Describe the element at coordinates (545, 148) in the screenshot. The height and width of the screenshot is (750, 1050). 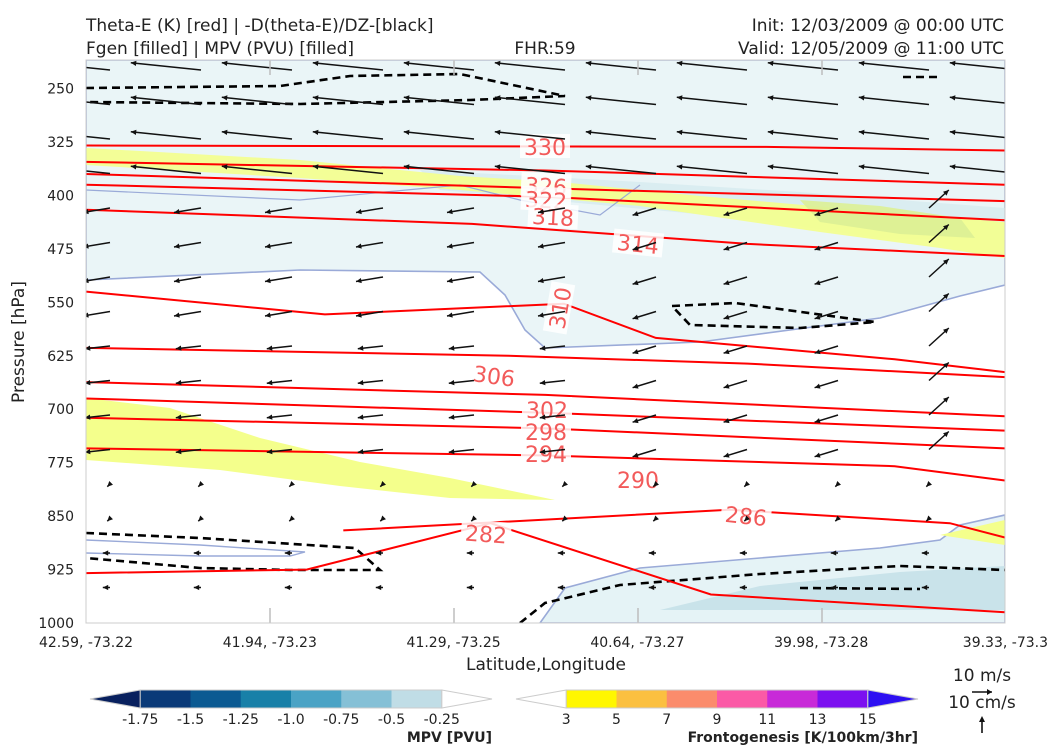
I see `contour-label-330: 330` at that location.